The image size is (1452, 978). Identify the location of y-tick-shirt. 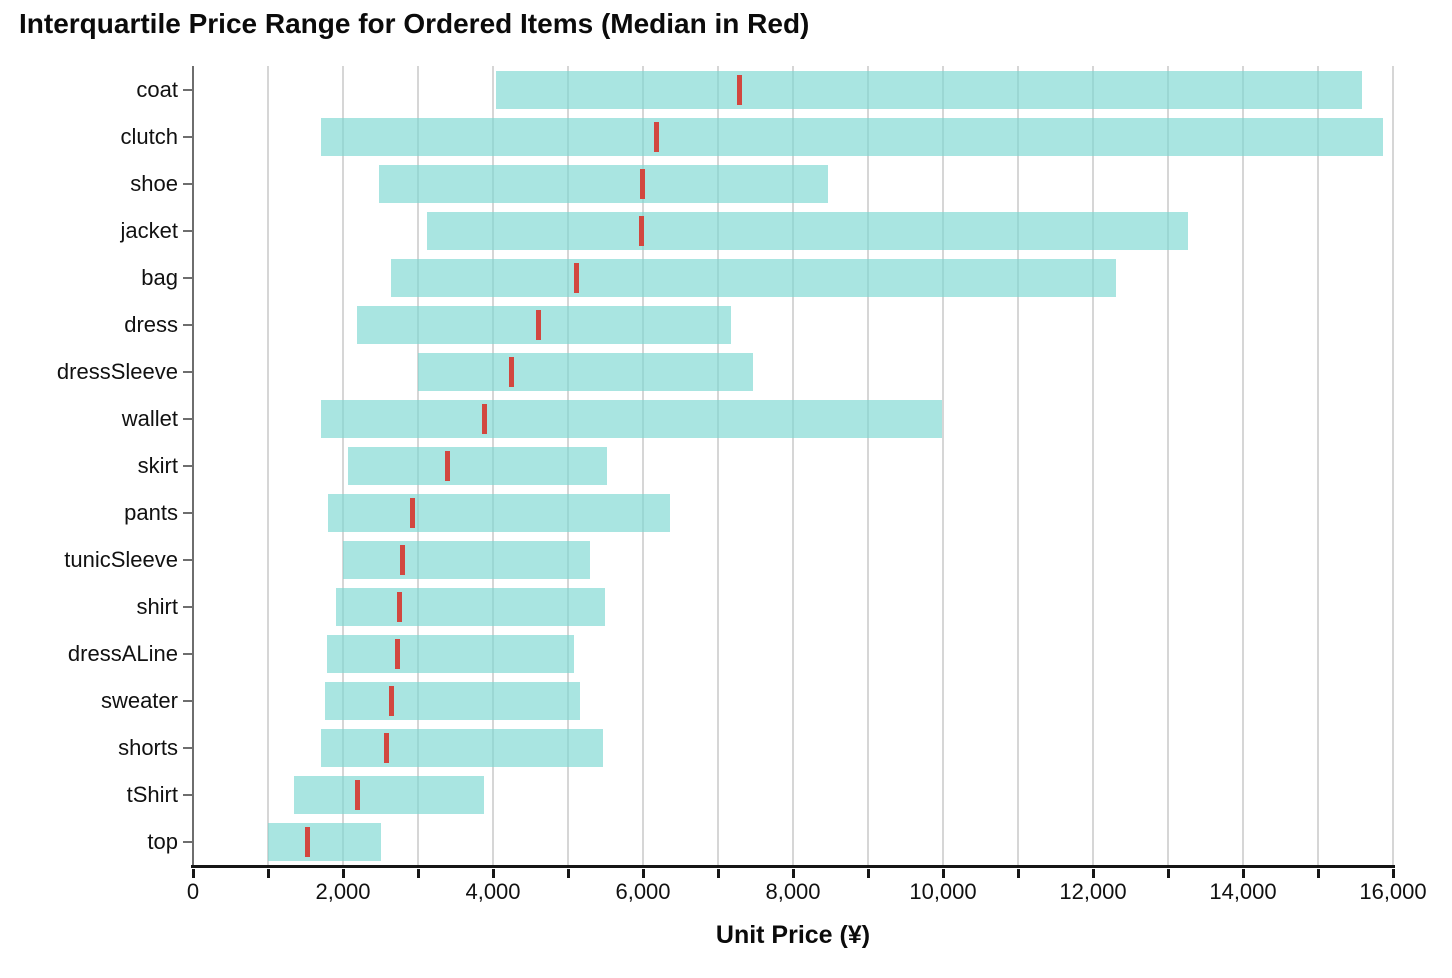
(188, 607).